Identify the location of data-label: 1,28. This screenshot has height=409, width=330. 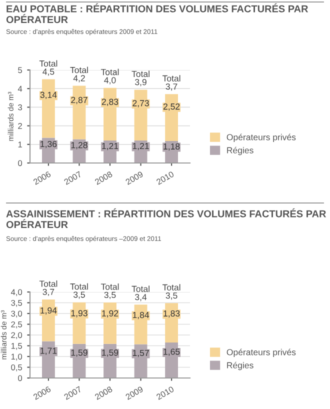
(79, 146).